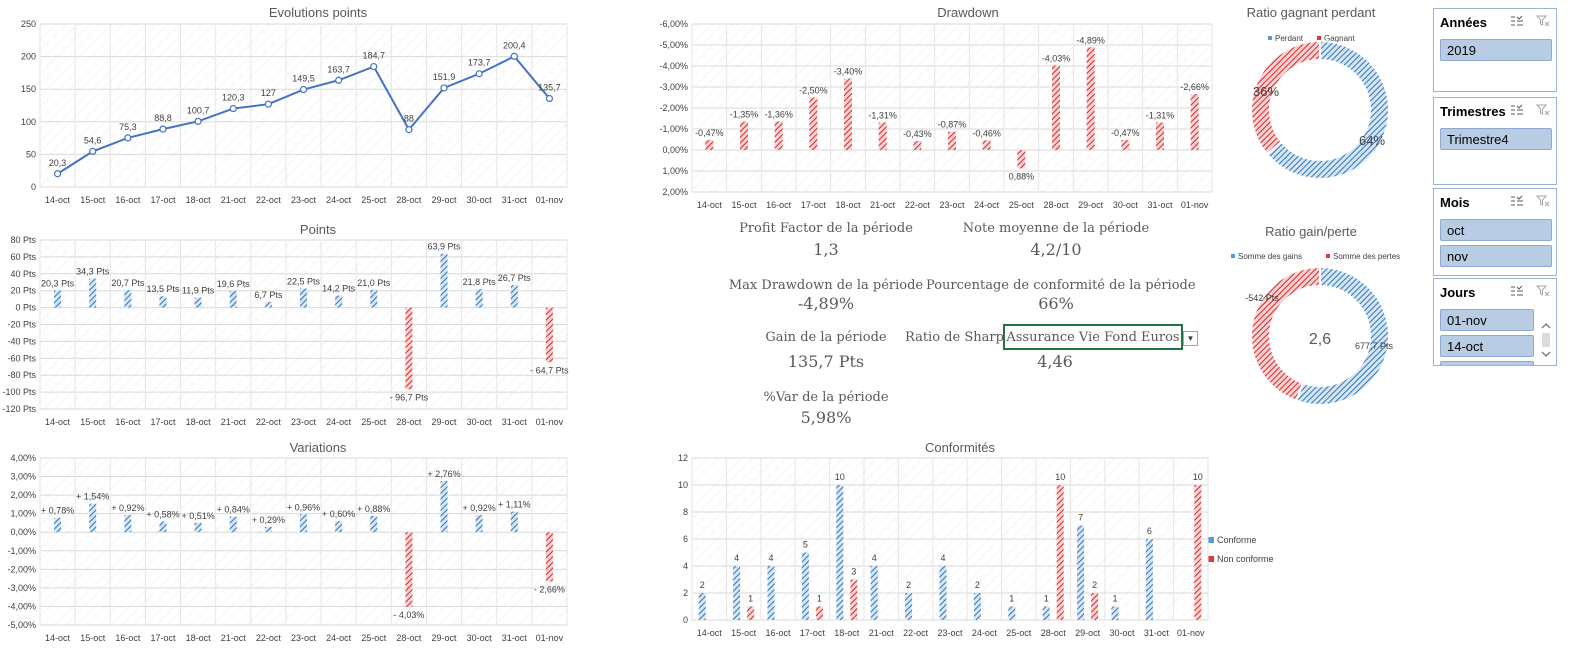  Describe the element at coordinates (58, 422) in the screenshot. I see `points-x-tick: 14-oct` at that location.